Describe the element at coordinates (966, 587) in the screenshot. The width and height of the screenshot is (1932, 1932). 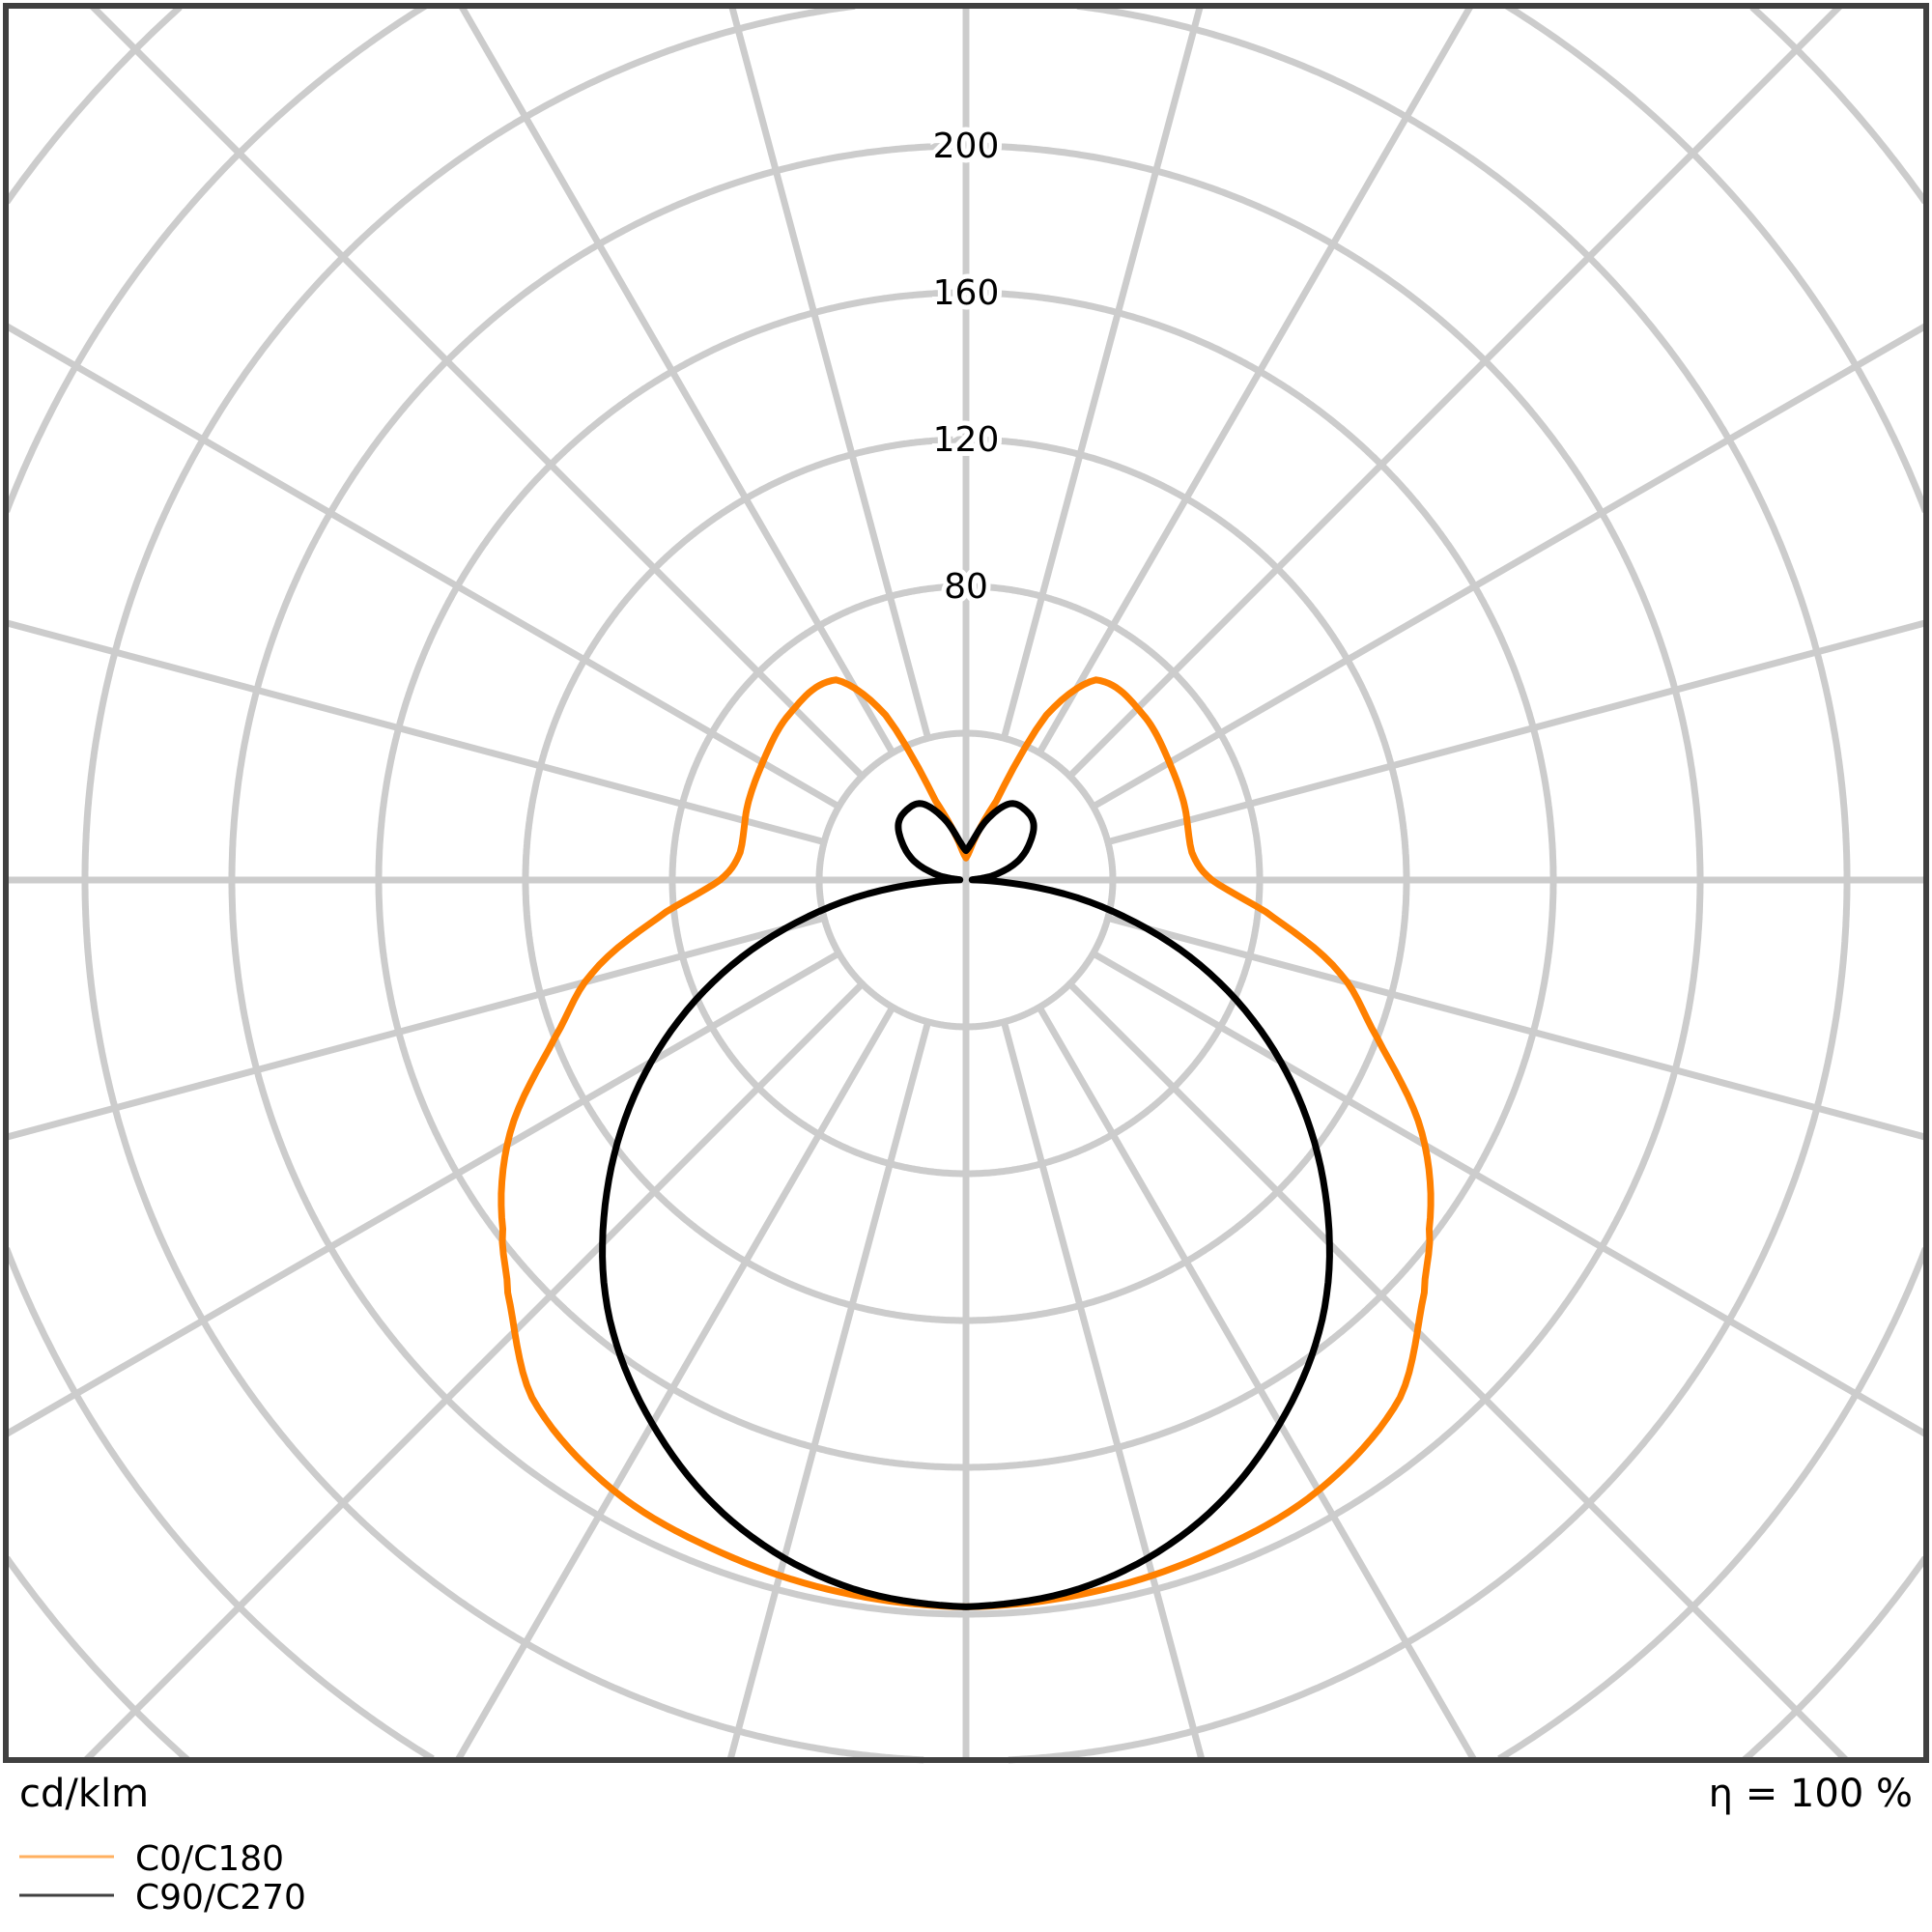
I see `radial-tick-label: 80` at that location.